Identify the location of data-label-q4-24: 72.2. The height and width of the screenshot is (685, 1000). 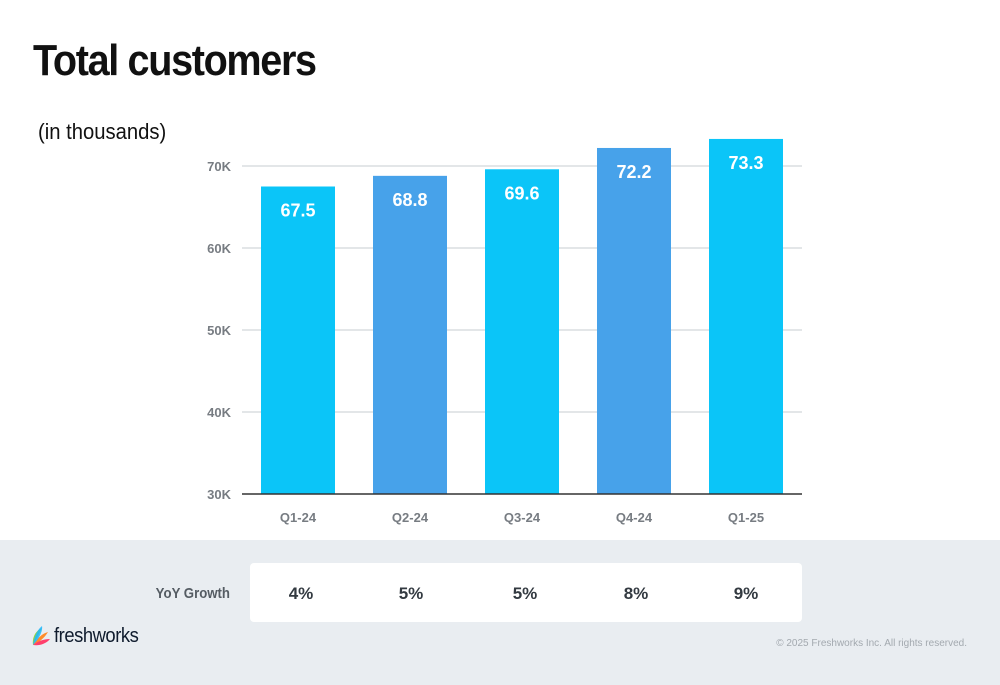
(633, 172).